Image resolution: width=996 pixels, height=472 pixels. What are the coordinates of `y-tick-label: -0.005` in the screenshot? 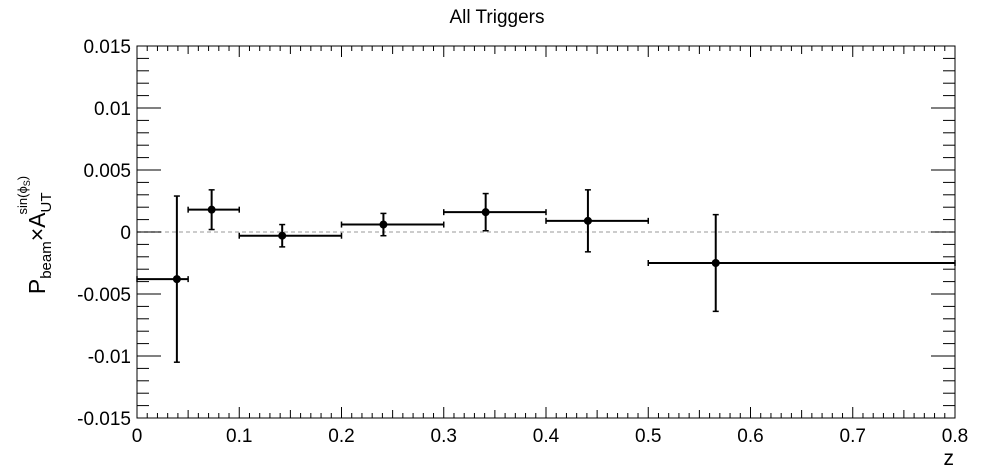 It's located at (104, 295).